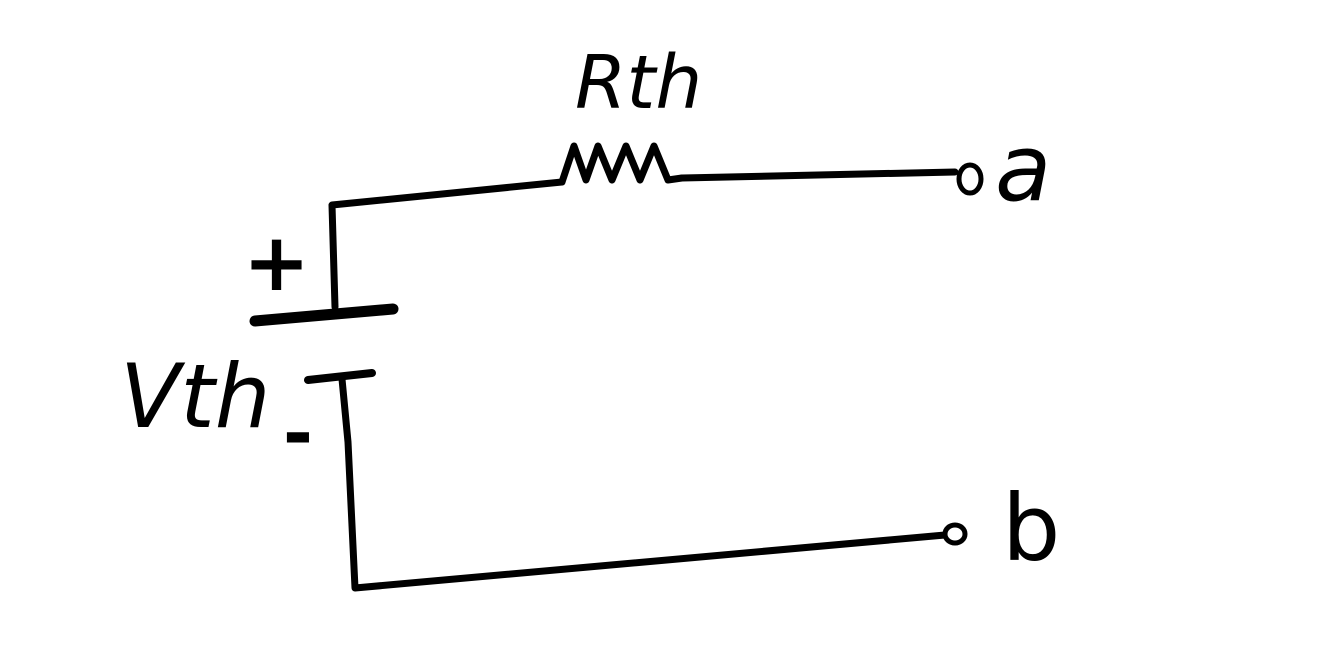  Describe the element at coordinates (1031, 528) in the screenshot. I see `terminal-b-label: b` at that location.